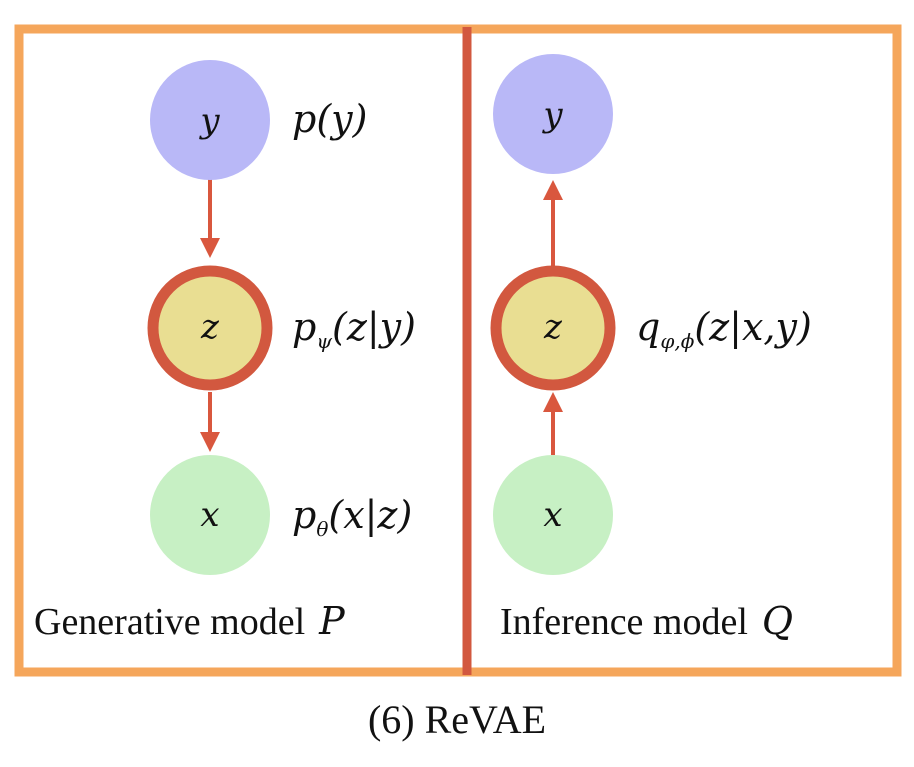 The height and width of the screenshot is (767, 914). What do you see at coordinates (457, 719) in the screenshot?
I see `figure-caption: (6) ReVAE` at bounding box center [457, 719].